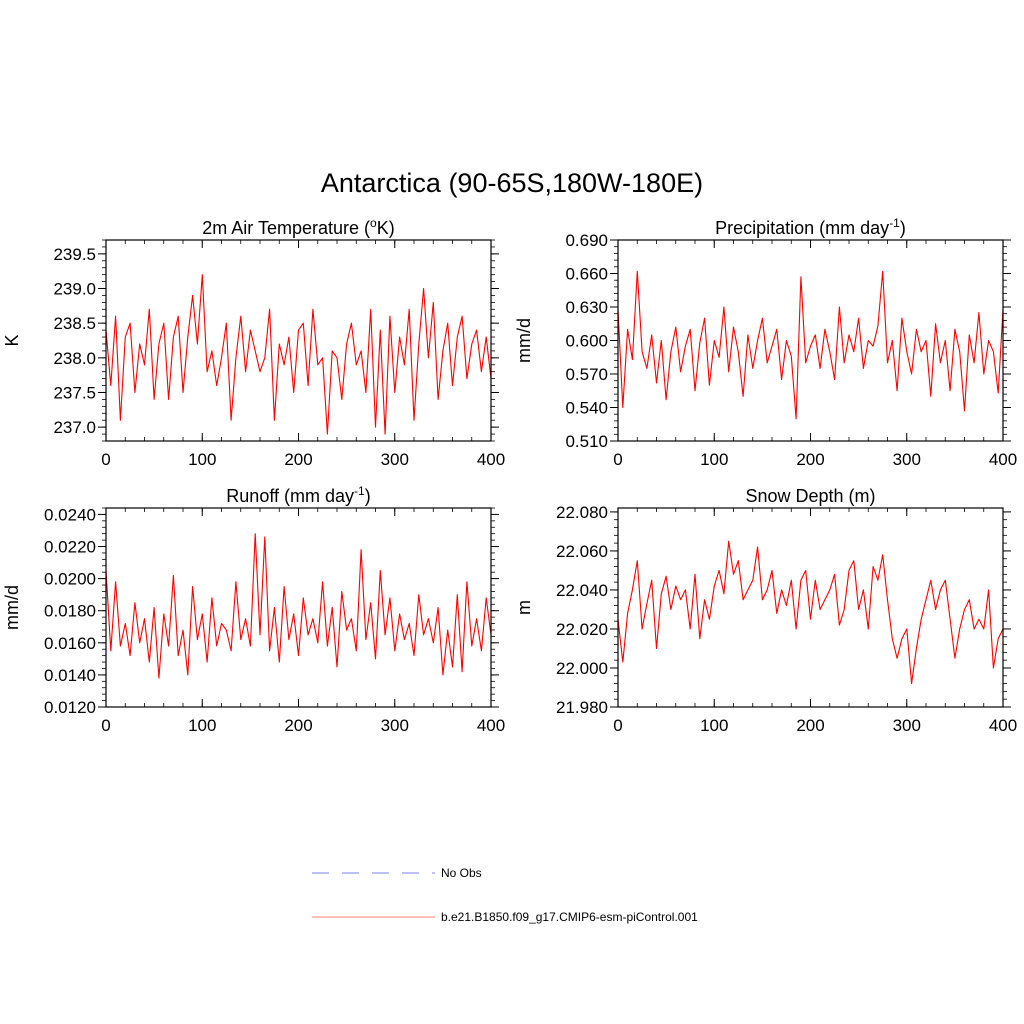  Describe the element at coordinates (70, 707) in the screenshot. I see `y-tick-label: 0.0120` at that location.